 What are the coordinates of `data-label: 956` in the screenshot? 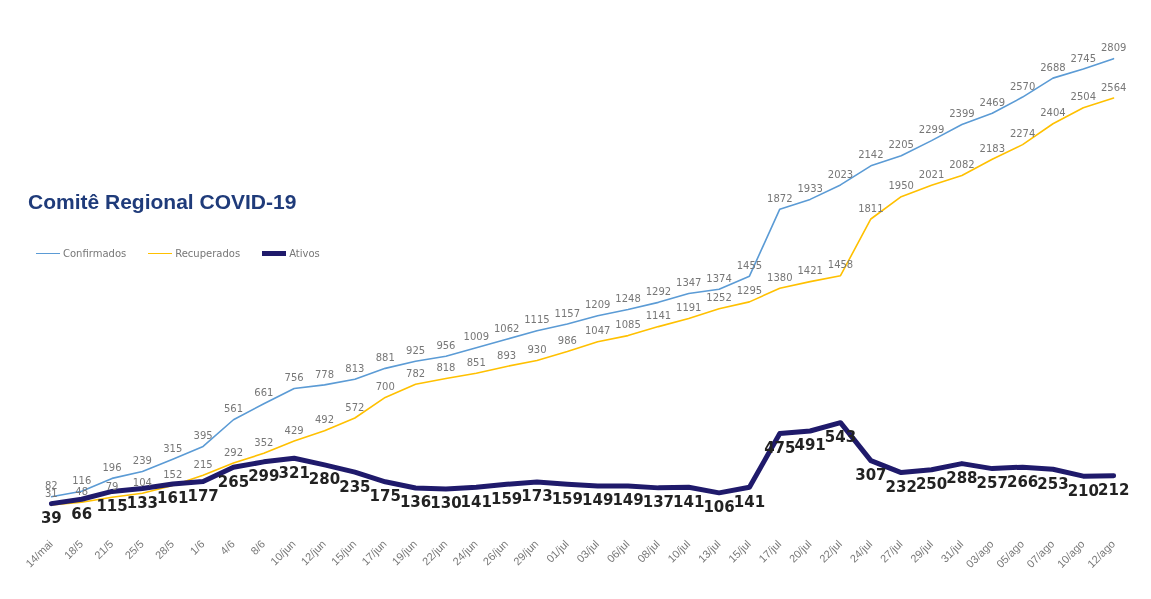 It's located at (446, 345).